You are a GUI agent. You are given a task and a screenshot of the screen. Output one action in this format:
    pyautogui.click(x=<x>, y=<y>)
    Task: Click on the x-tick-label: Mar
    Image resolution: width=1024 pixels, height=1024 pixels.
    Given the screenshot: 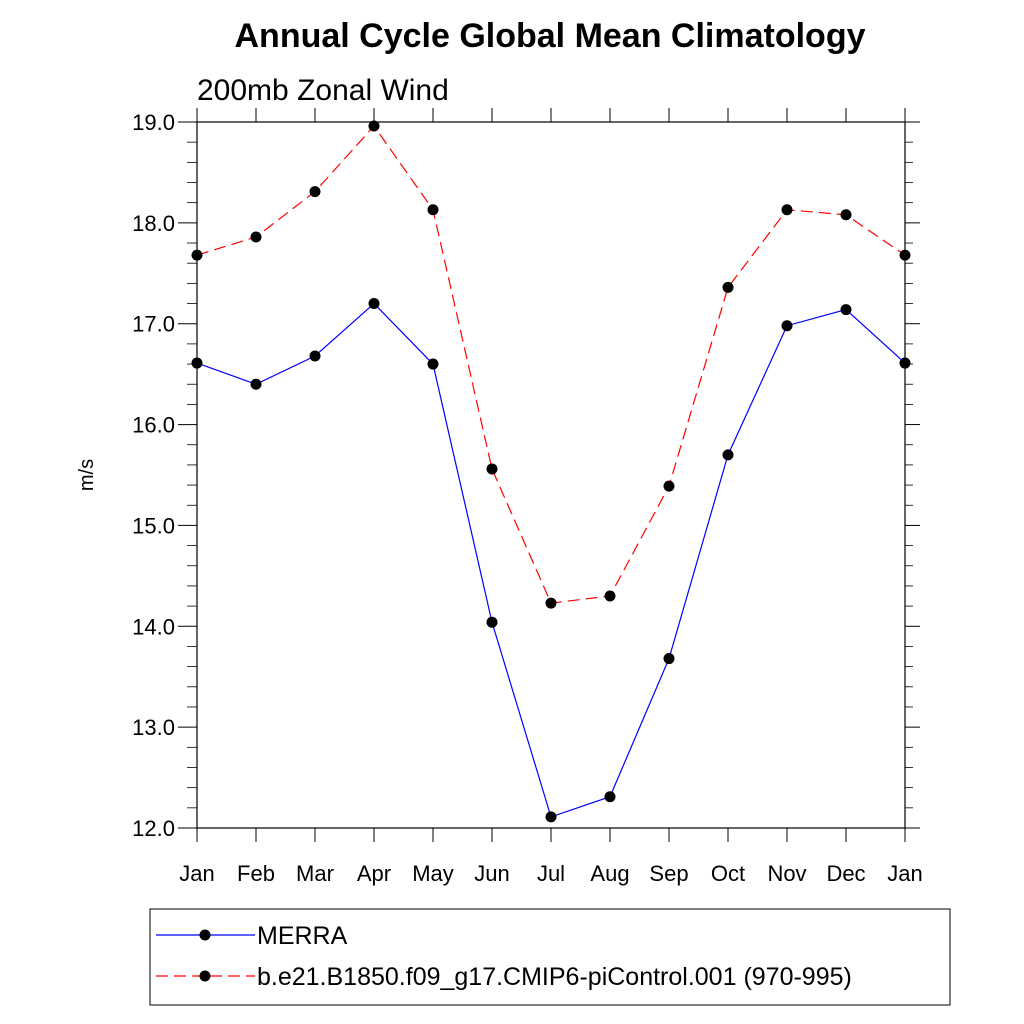 What is the action you would take?
    pyautogui.click(x=315, y=873)
    